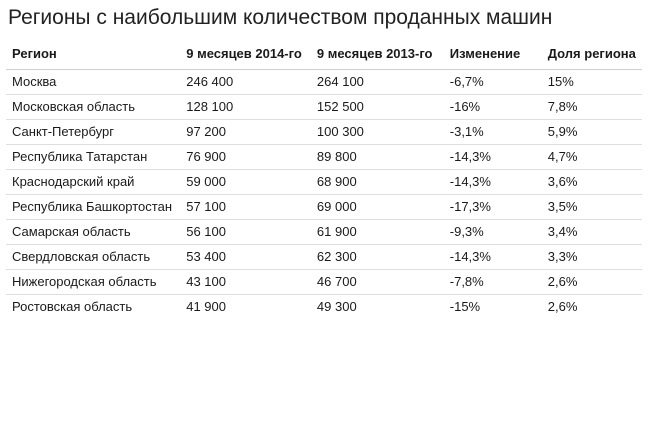  Describe the element at coordinates (336, 231) in the screenshot. I see `cell-9-months-2013: 61 900` at that location.